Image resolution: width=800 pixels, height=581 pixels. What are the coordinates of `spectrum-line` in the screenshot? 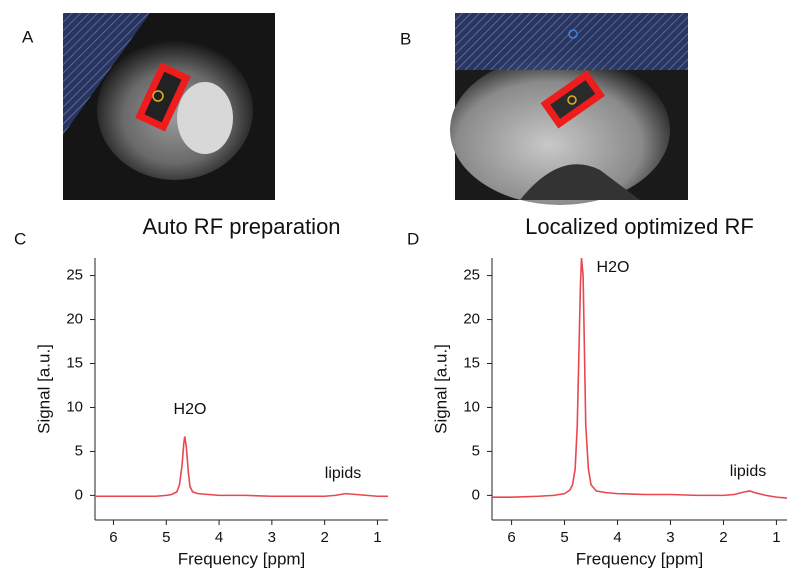 It's located at (241, 467).